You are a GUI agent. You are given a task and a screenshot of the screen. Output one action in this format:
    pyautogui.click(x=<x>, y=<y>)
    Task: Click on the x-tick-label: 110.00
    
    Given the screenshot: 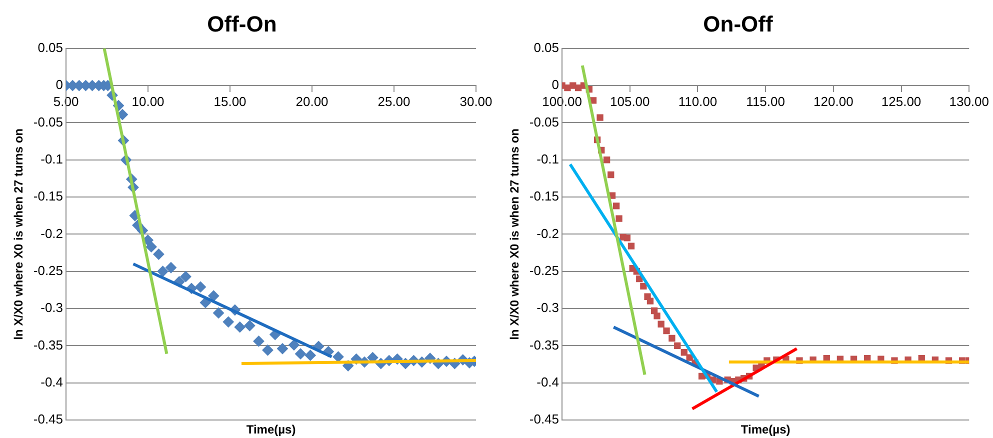 What is the action you would take?
    pyautogui.click(x=698, y=101)
    